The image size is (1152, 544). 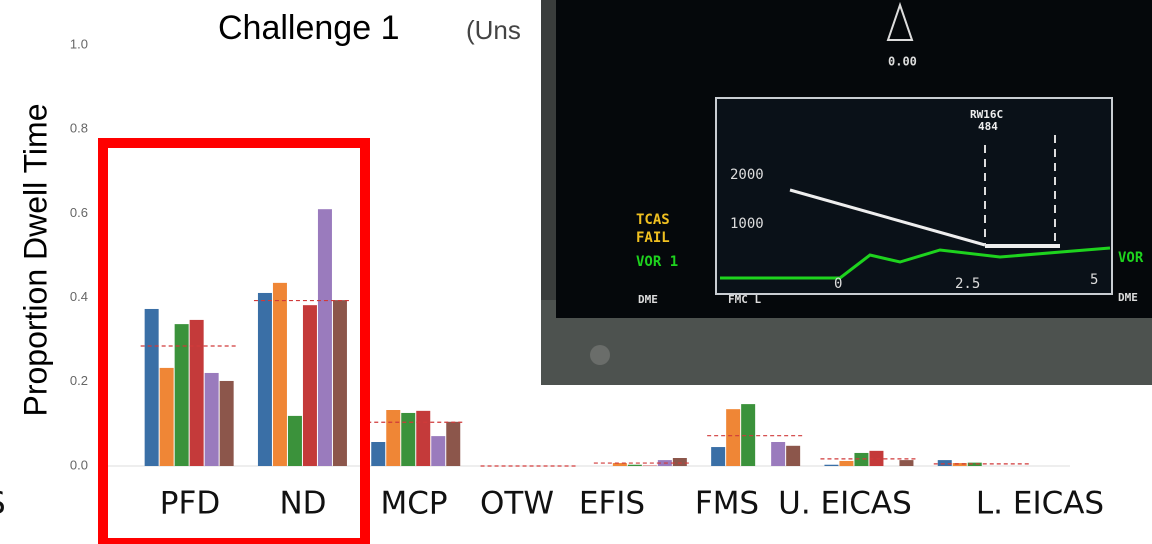 I want to click on x-tick-label: MCP, so click(x=413, y=504).